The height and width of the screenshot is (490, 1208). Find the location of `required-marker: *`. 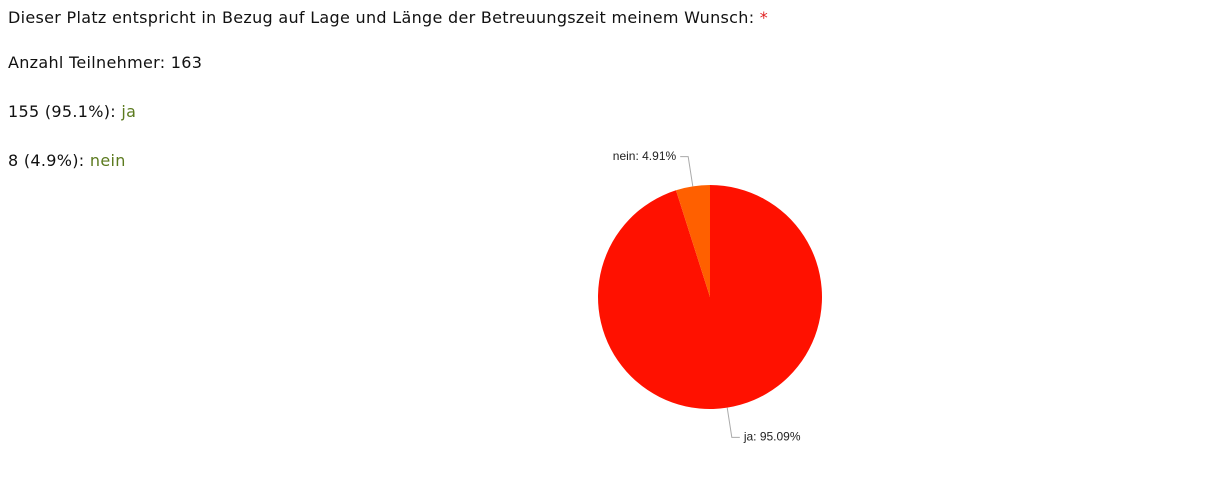

required-marker: * is located at coordinates (764, 17).